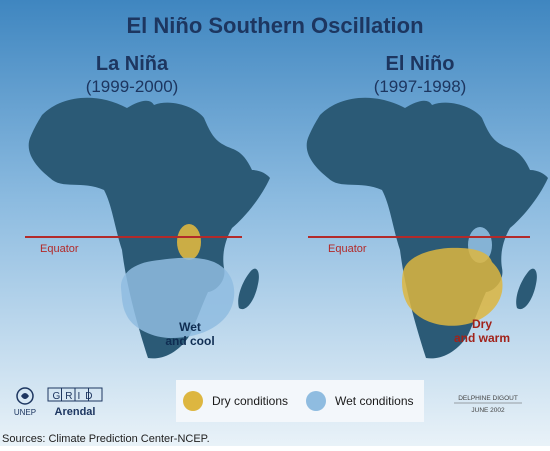 This screenshot has width=550, height=451. I want to click on legend: Dry conditions Wet conditions, so click(300, 401).